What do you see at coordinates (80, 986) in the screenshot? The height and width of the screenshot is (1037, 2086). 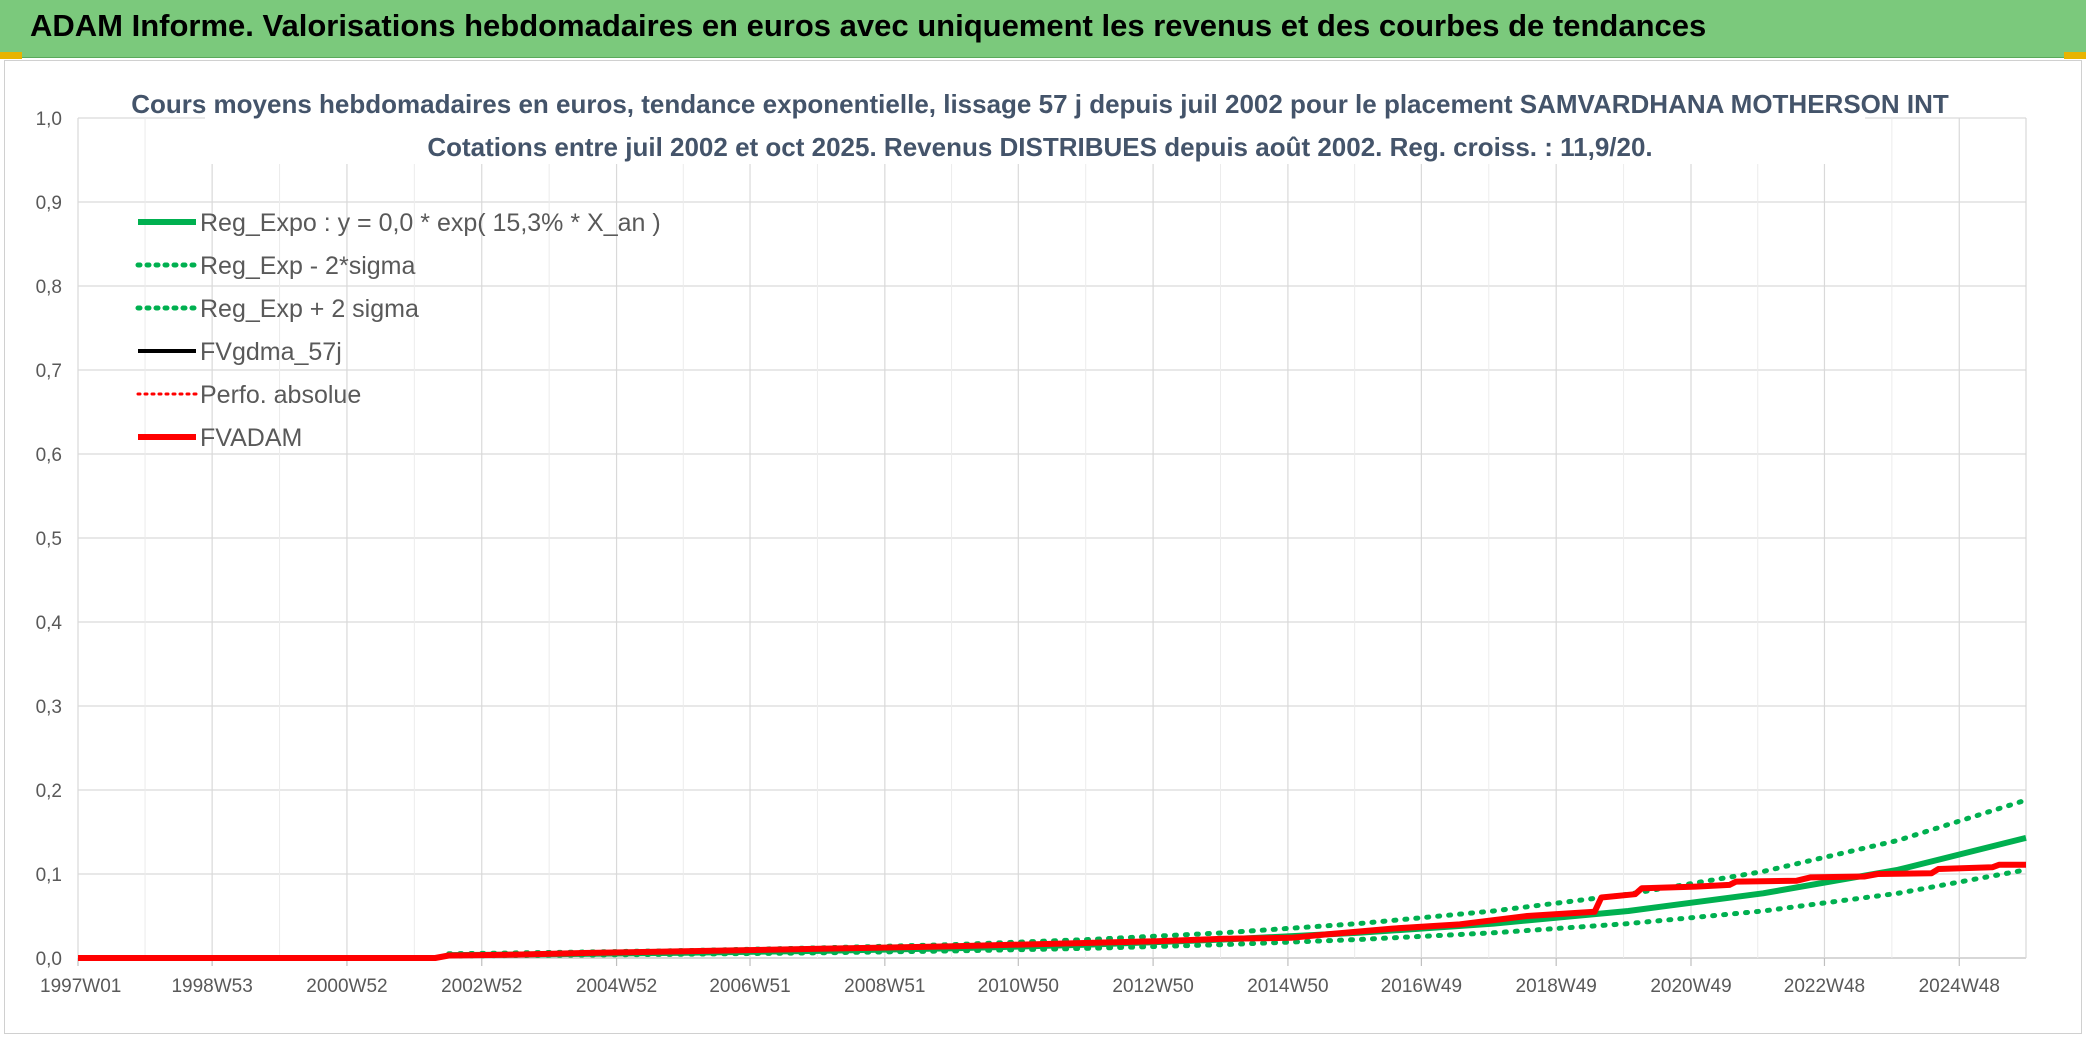 I see `x-tick-label: 1997W01` at bounding box center [80, 986].